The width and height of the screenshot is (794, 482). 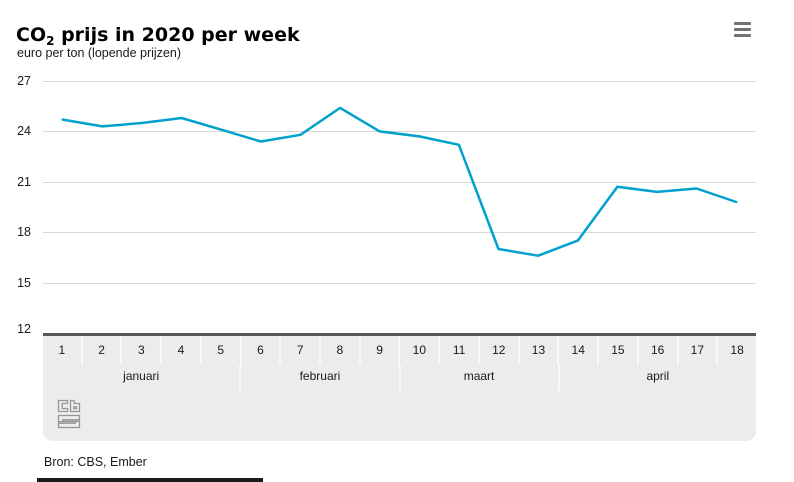 What do you see at coordinates (262, 350) in the screenshot?
I see `week-cell: 6` at bounding box center [262, 350].